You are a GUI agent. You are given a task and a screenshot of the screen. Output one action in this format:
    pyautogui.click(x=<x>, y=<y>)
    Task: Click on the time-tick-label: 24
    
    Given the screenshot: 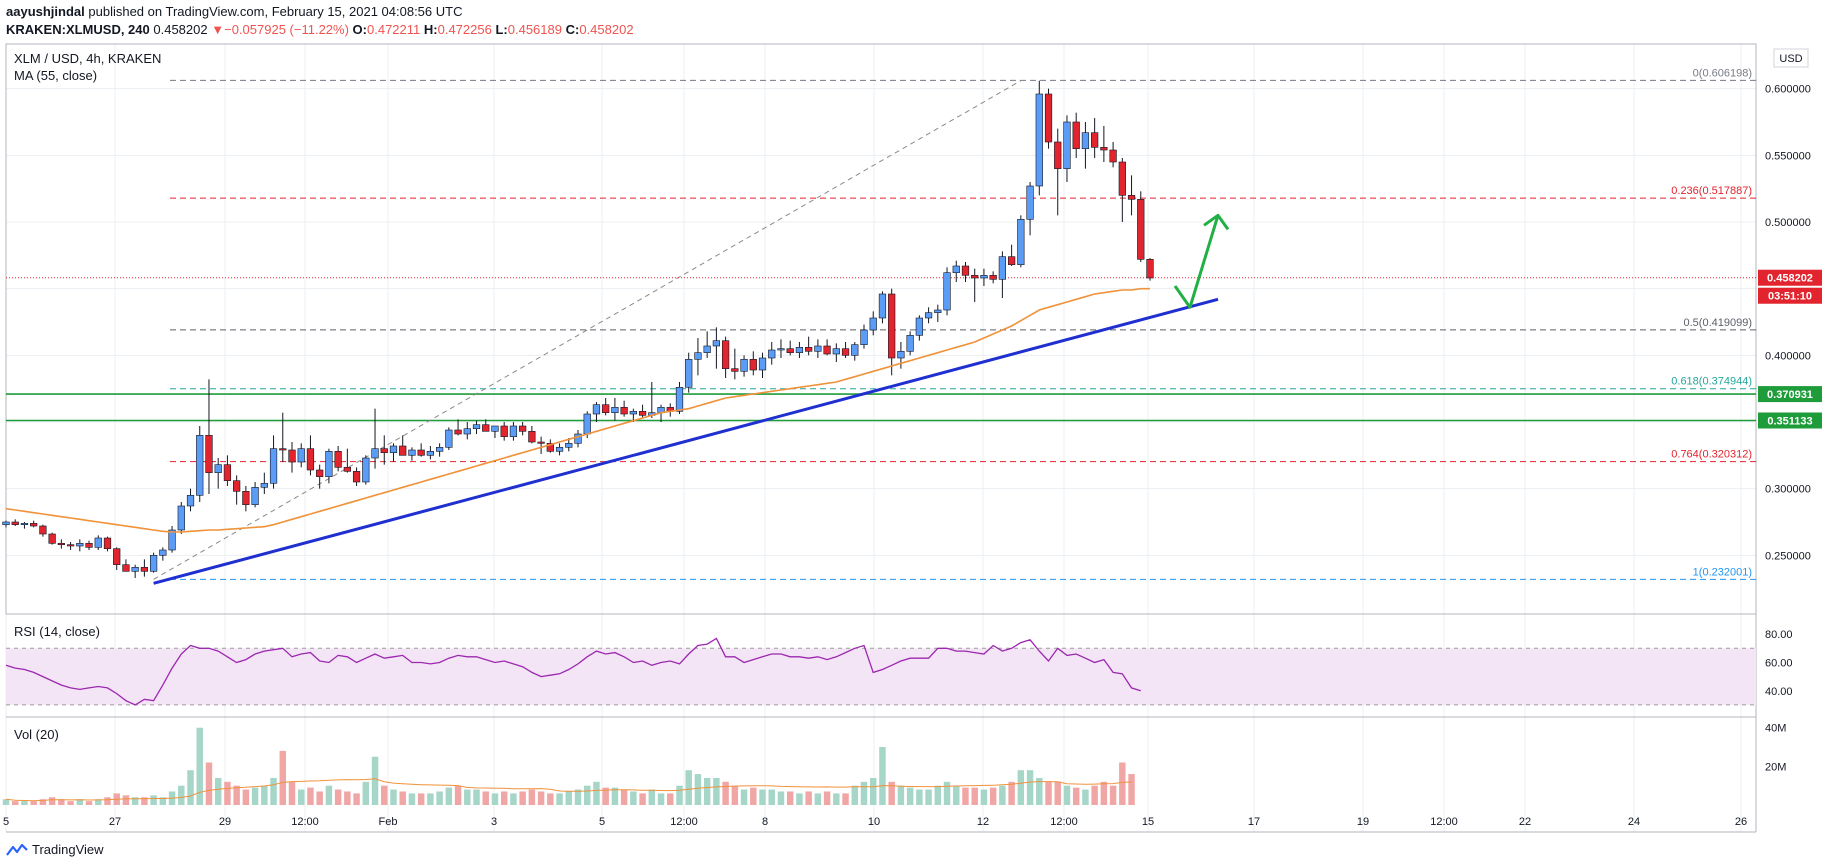 What is the action you would take?
    pyautogui.click(x=1634, y=822)
    